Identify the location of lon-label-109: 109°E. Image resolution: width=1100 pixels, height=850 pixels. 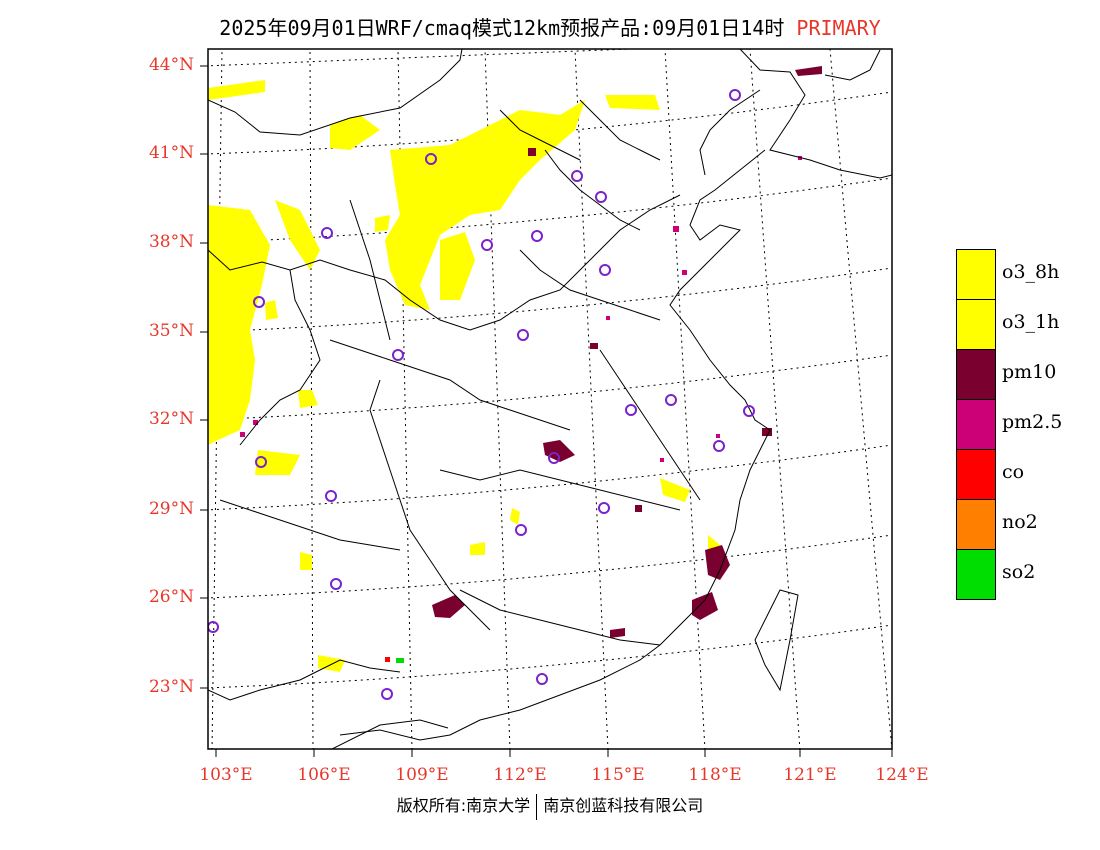
(422, 775).